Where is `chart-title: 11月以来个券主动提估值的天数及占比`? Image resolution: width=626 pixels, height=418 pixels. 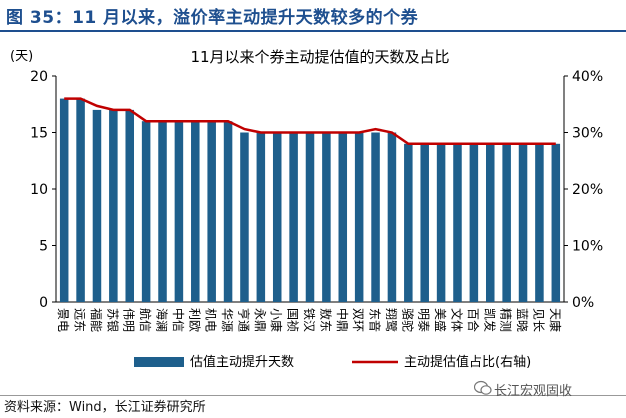 chart-title: 11月以来个券主动提估值的天数及占比 is located at coordinates (319, 57).